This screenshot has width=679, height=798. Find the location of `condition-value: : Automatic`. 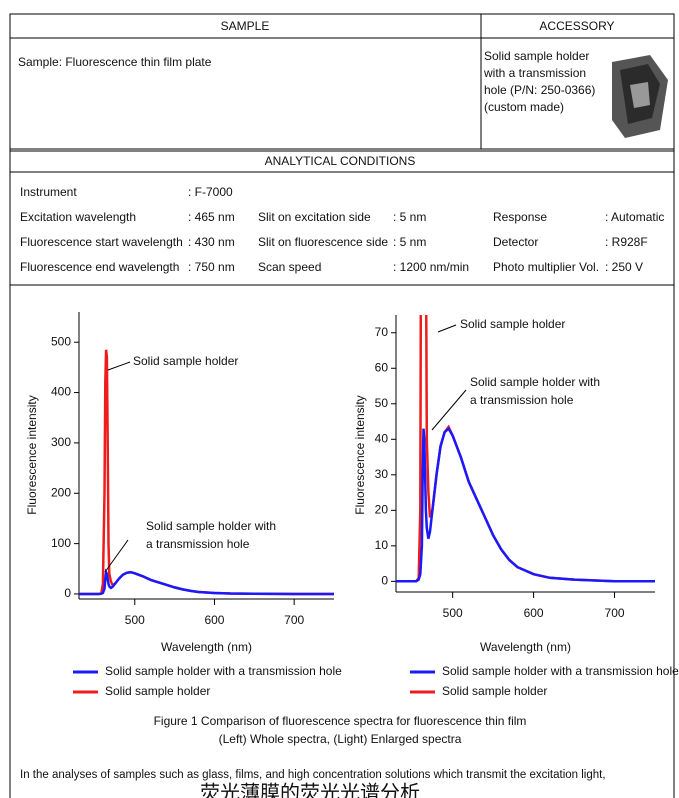

condition-value: : Automatic is located at coordinates (634, 217).